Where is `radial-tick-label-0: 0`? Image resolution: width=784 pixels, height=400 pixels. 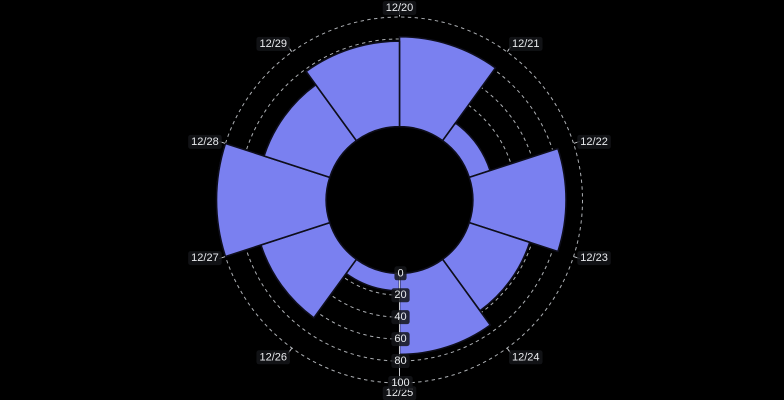 radial-tick-label-0: 0 is located at coordinates (400, 273).